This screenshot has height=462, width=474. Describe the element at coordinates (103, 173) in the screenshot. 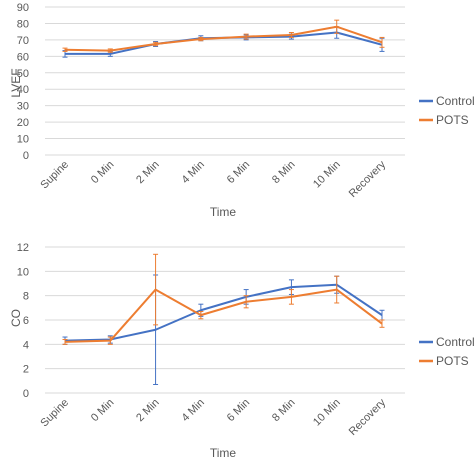

I see `lvef-x-tick-label: 0 Min` at that location.